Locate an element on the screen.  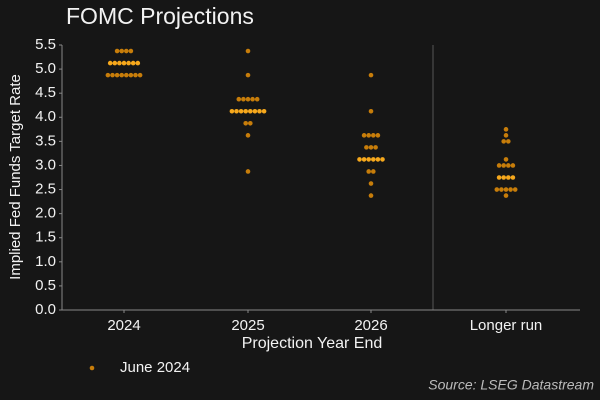
x-axis-label: Projection Year End is located at coordinates (312, 343).